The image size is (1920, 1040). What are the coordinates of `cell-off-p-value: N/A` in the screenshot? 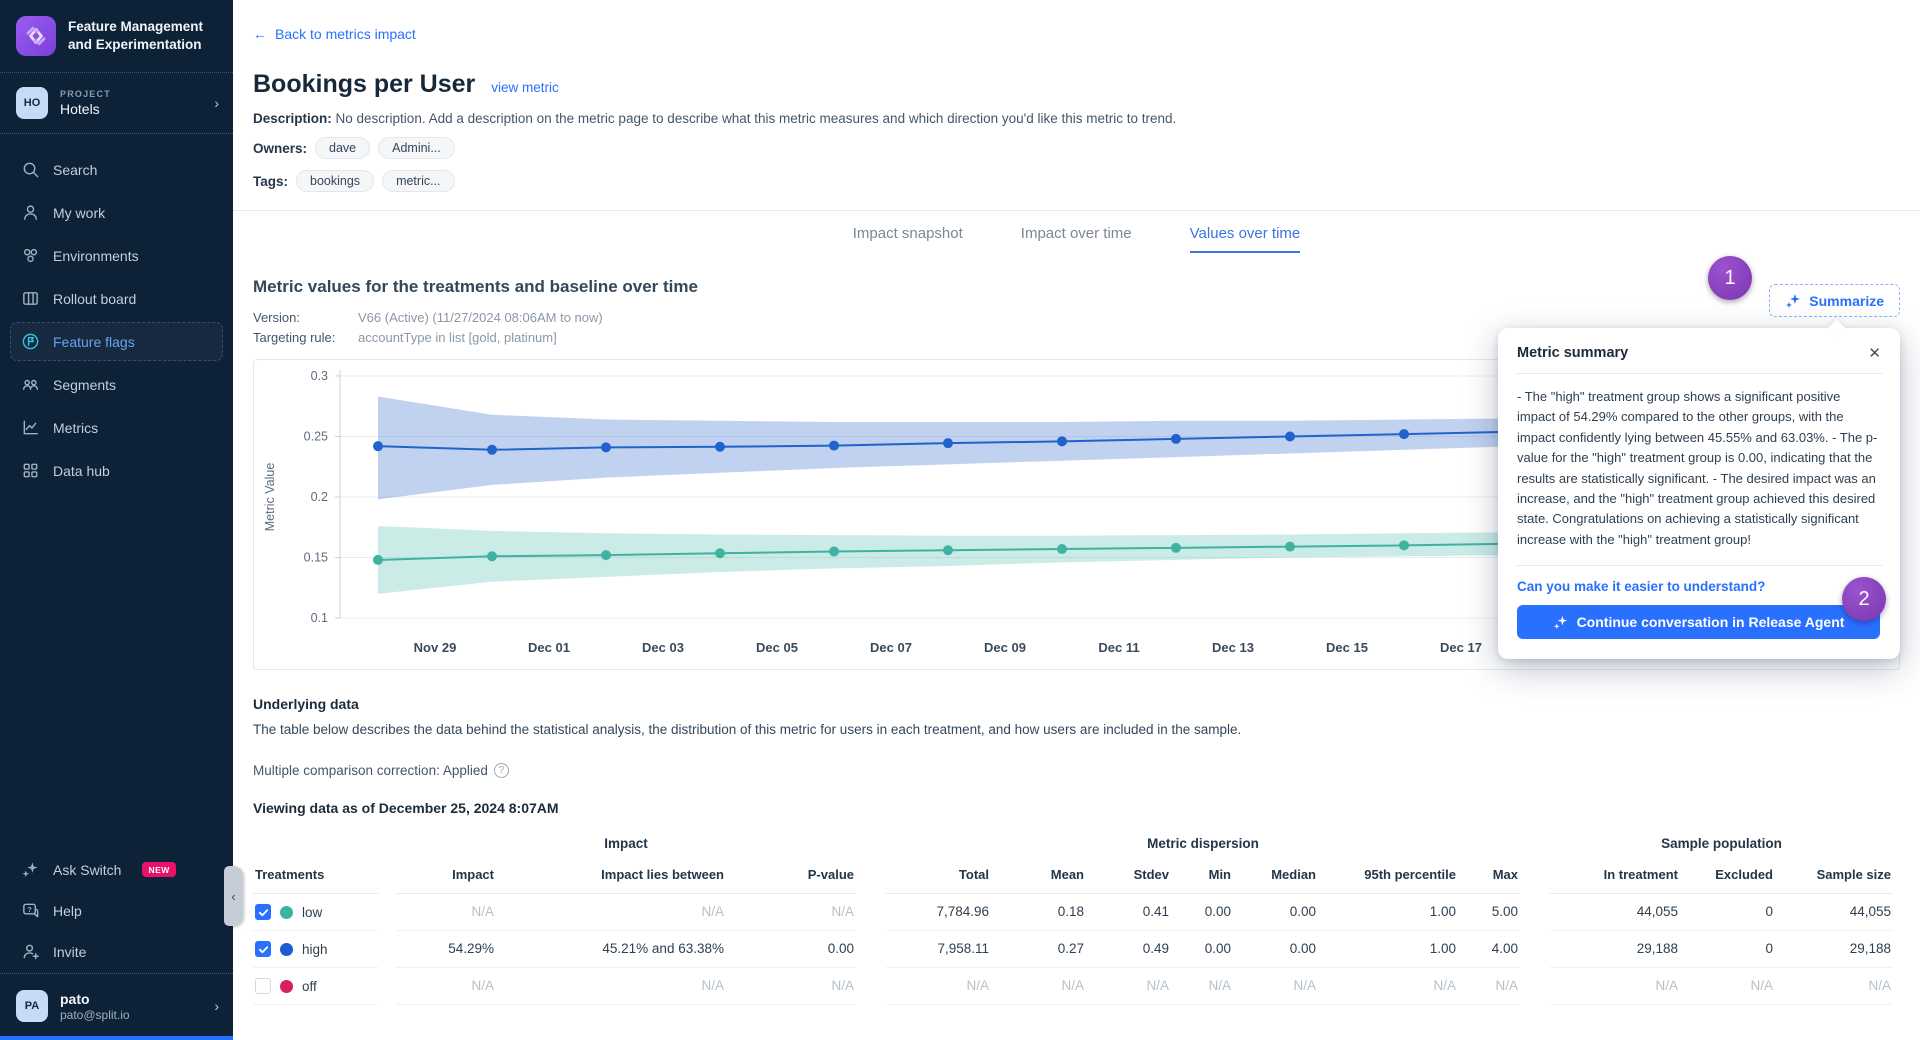 It's located at (791, 986).